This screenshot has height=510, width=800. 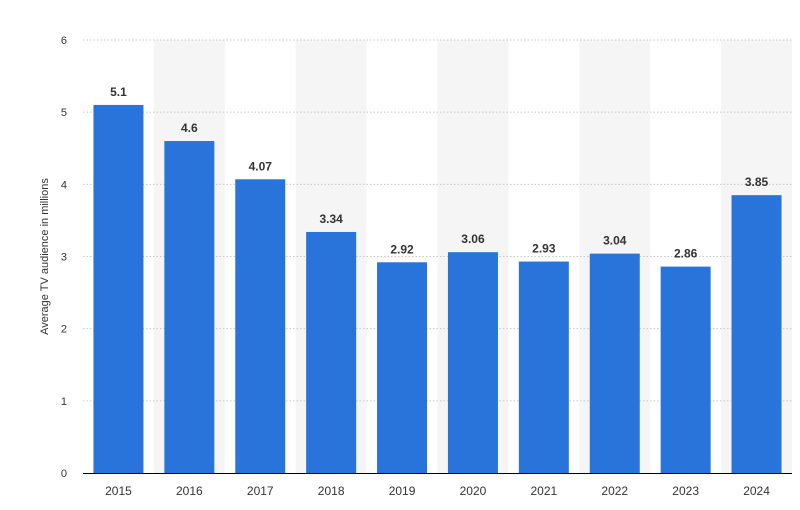 I want to click on data-label-2020: 3.06, so click(x=473, y=239).